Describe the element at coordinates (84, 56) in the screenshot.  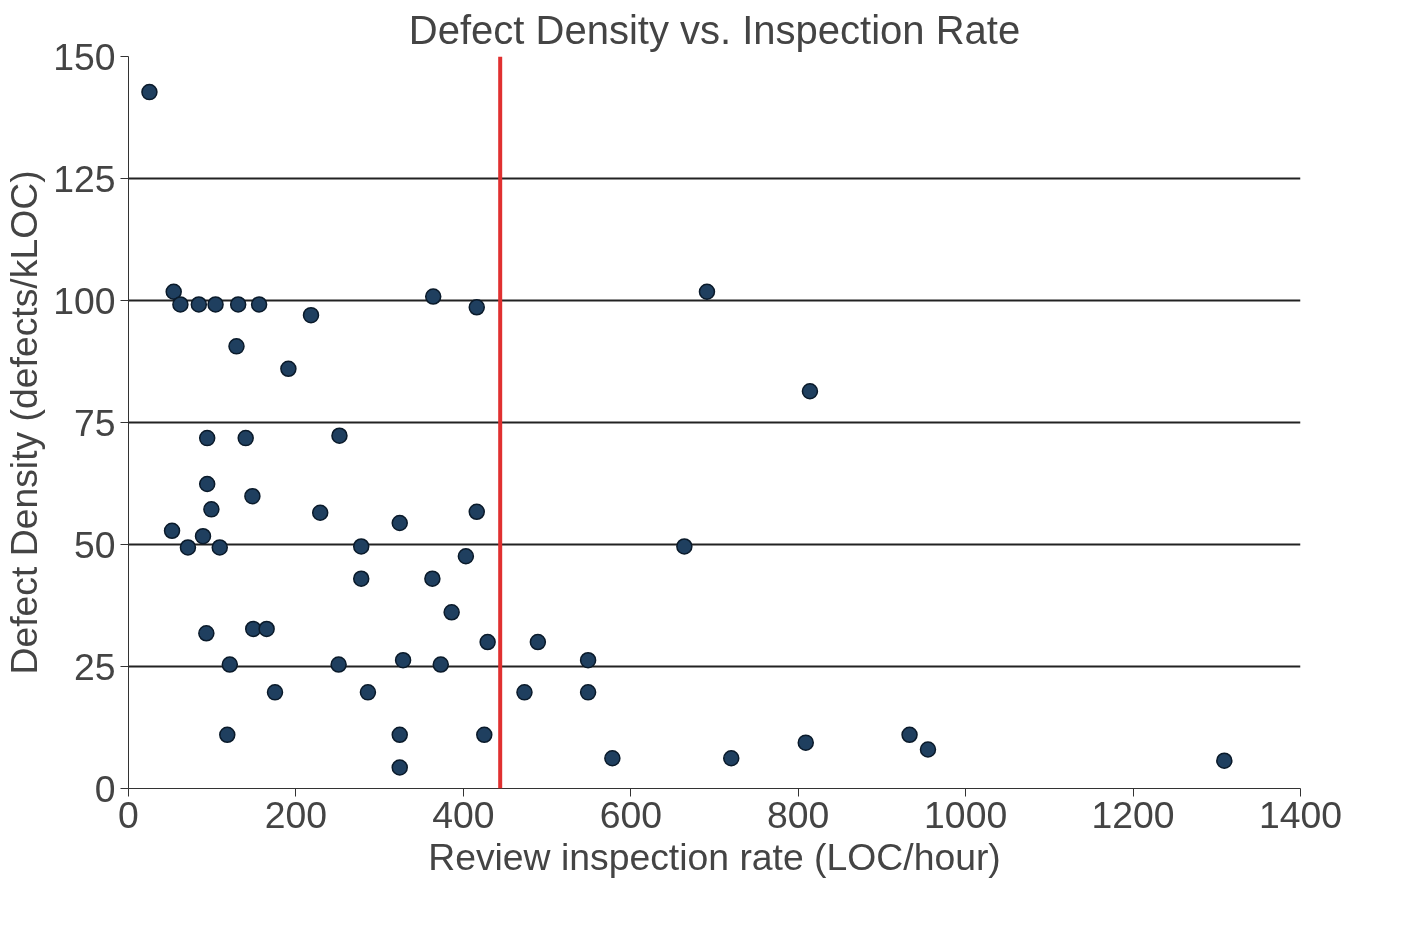
I see `y-tick-label: 150` at that location.